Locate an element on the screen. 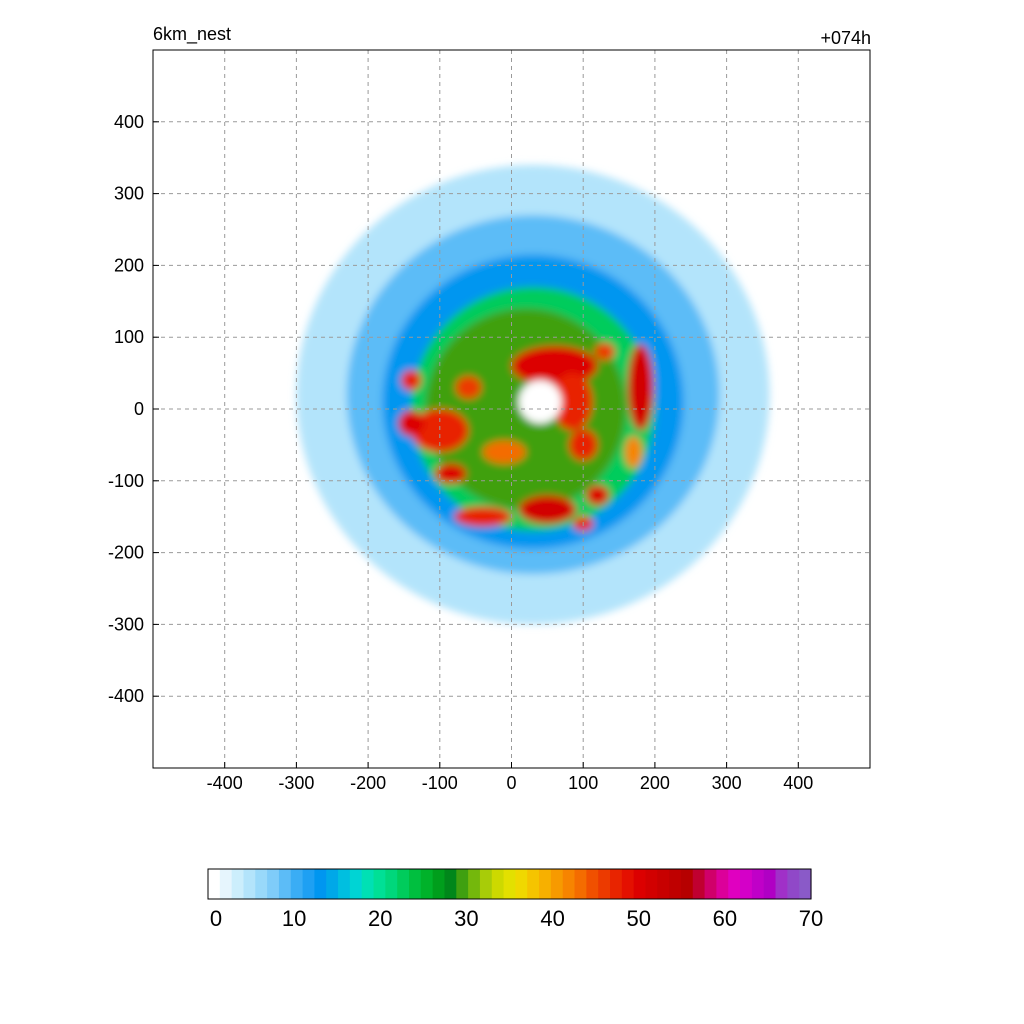 The width and height of the screenshot is (1024, 1024). panel-title-right: +074h is located at coordinates (845, 38).